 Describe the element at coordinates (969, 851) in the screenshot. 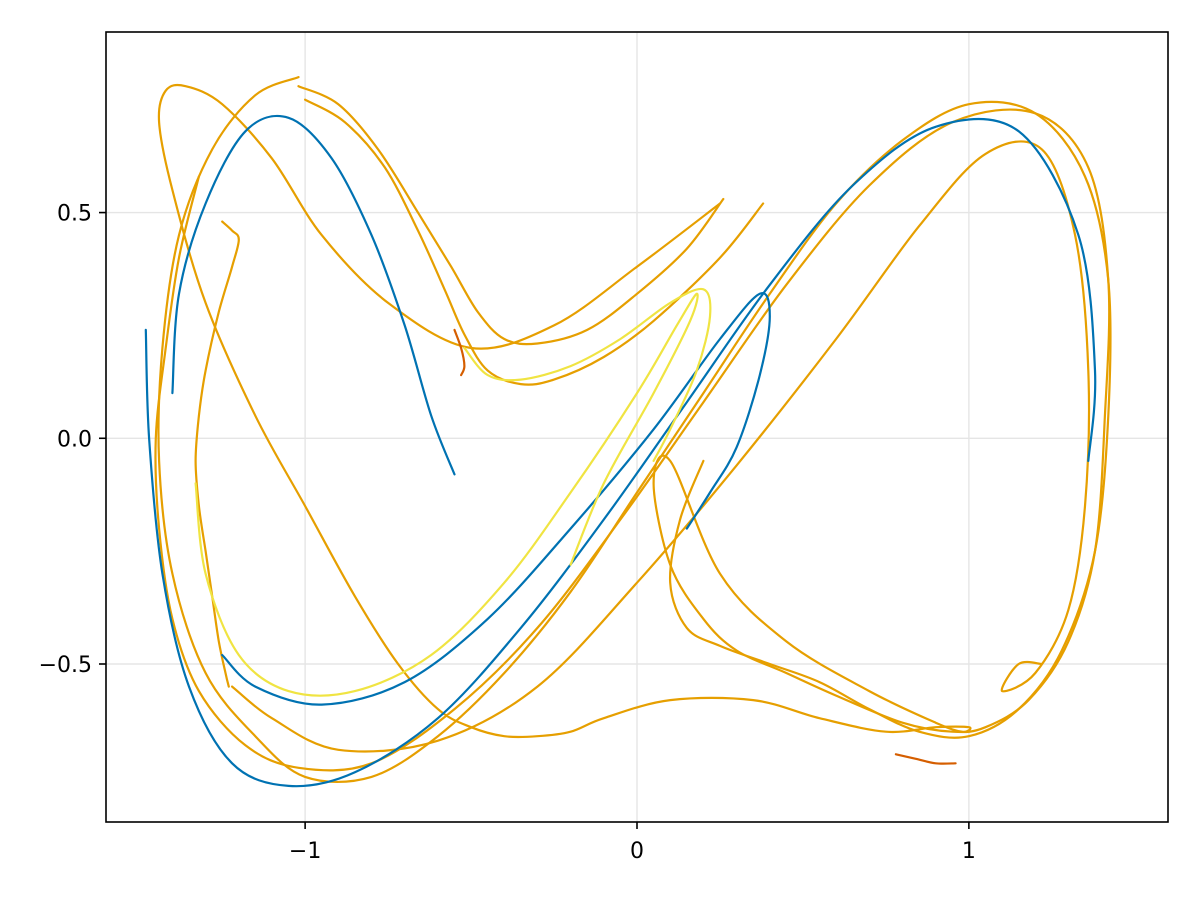

I see `x-tick-label: 1` at that location.